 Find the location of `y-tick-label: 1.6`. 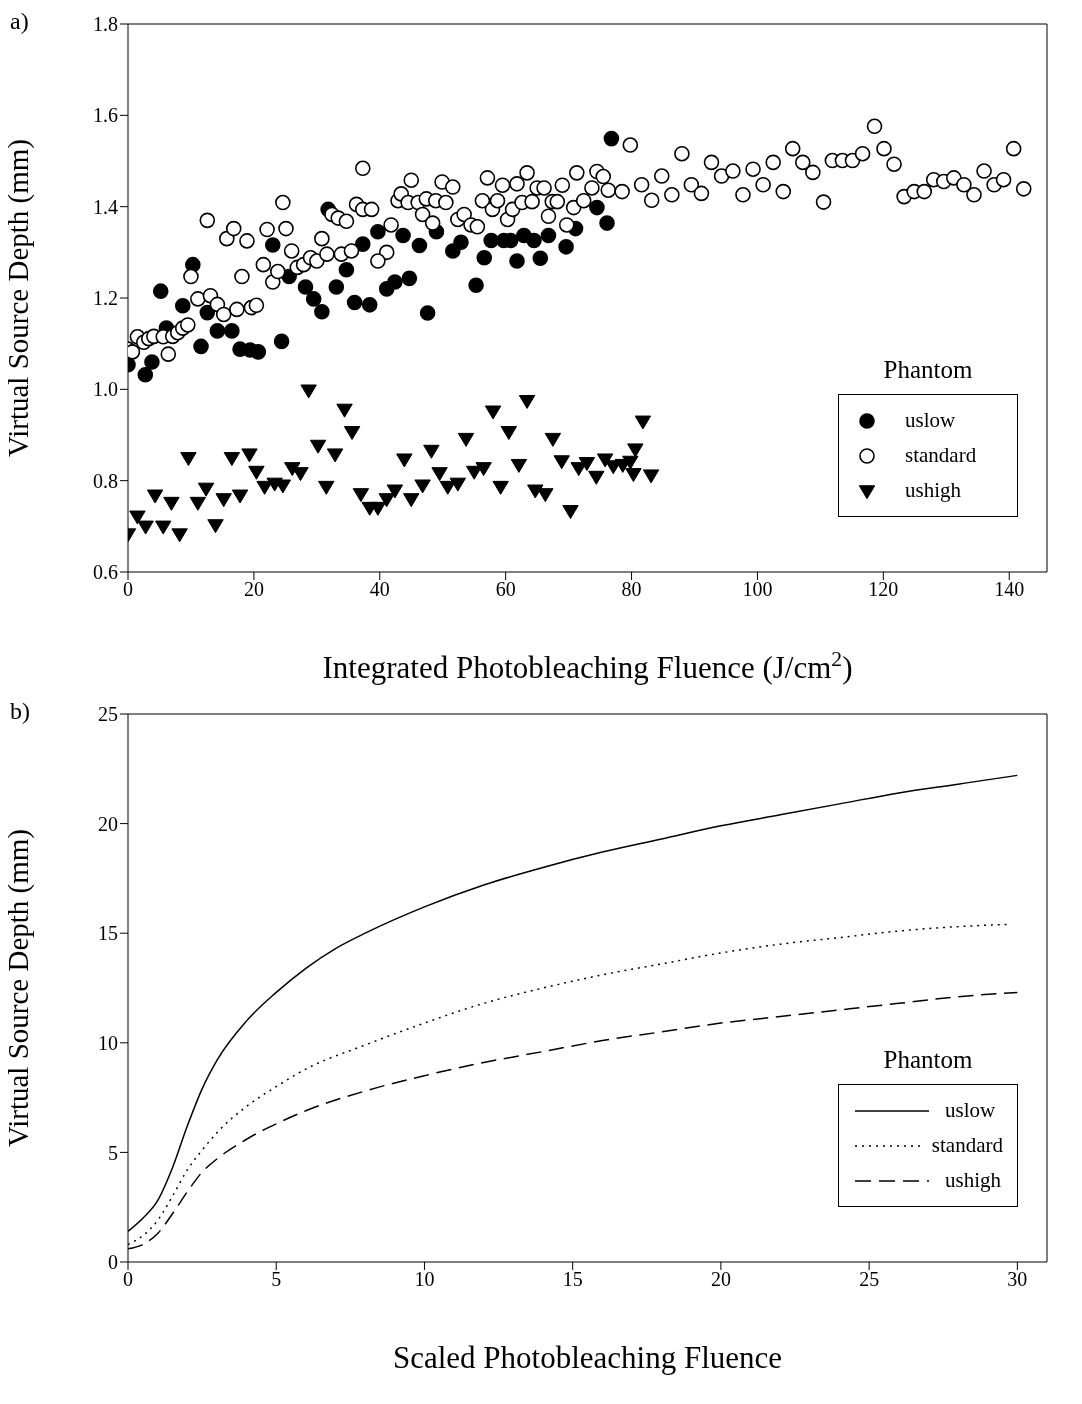

y-tick-label: 1.6 is located at coordinates (105, 115).